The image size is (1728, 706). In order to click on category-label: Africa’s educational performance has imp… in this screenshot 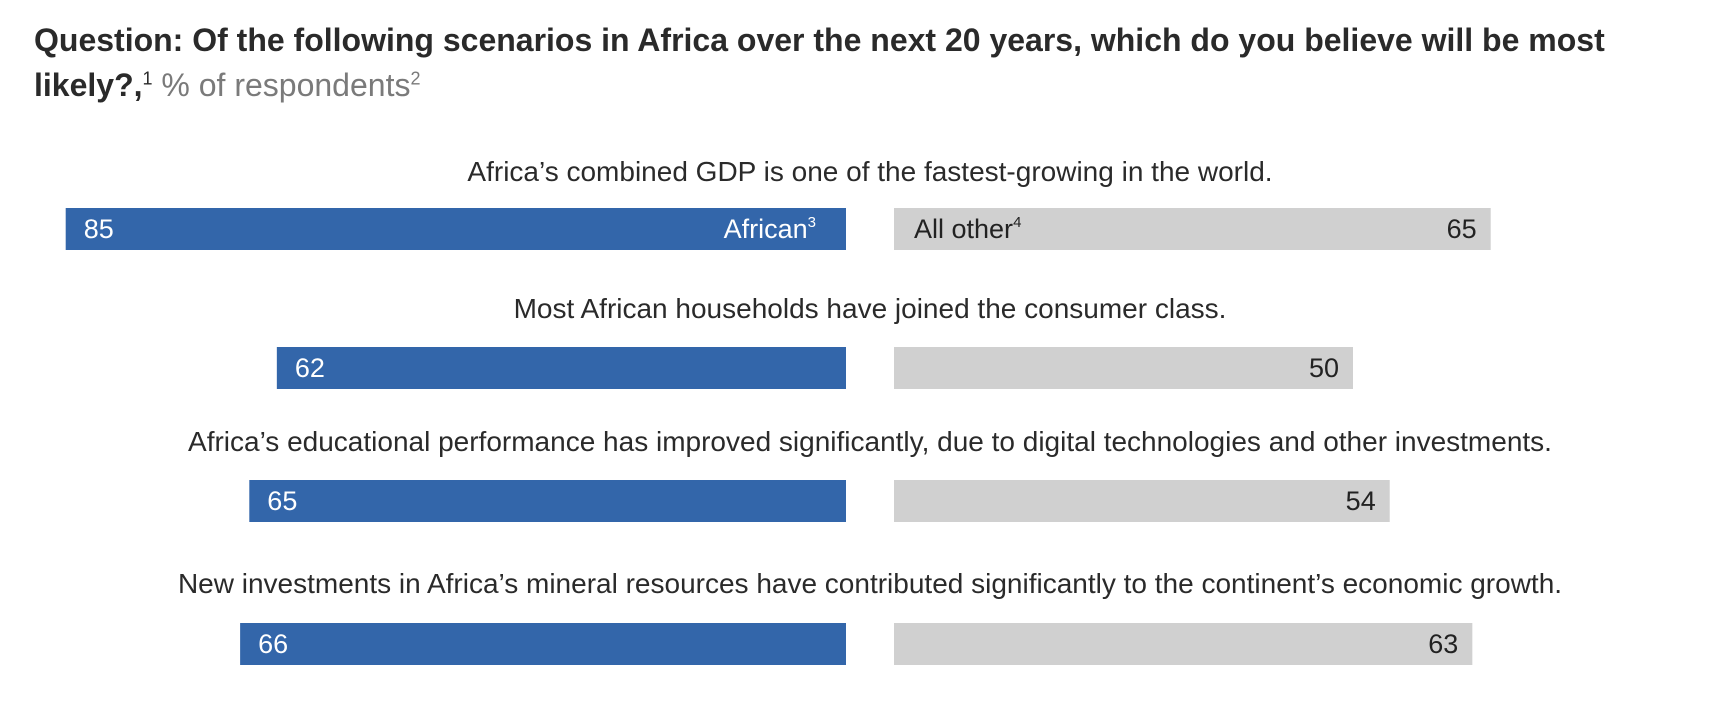, I will do `click(870, 441)`.